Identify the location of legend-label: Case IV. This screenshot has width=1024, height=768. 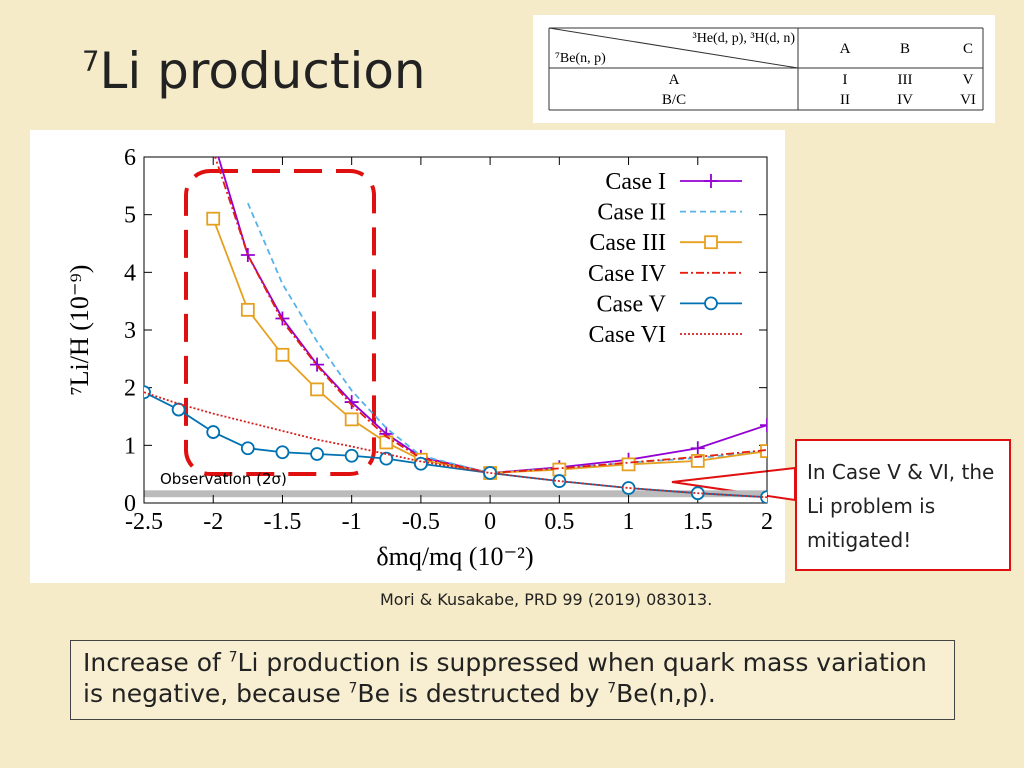
(627, 274).